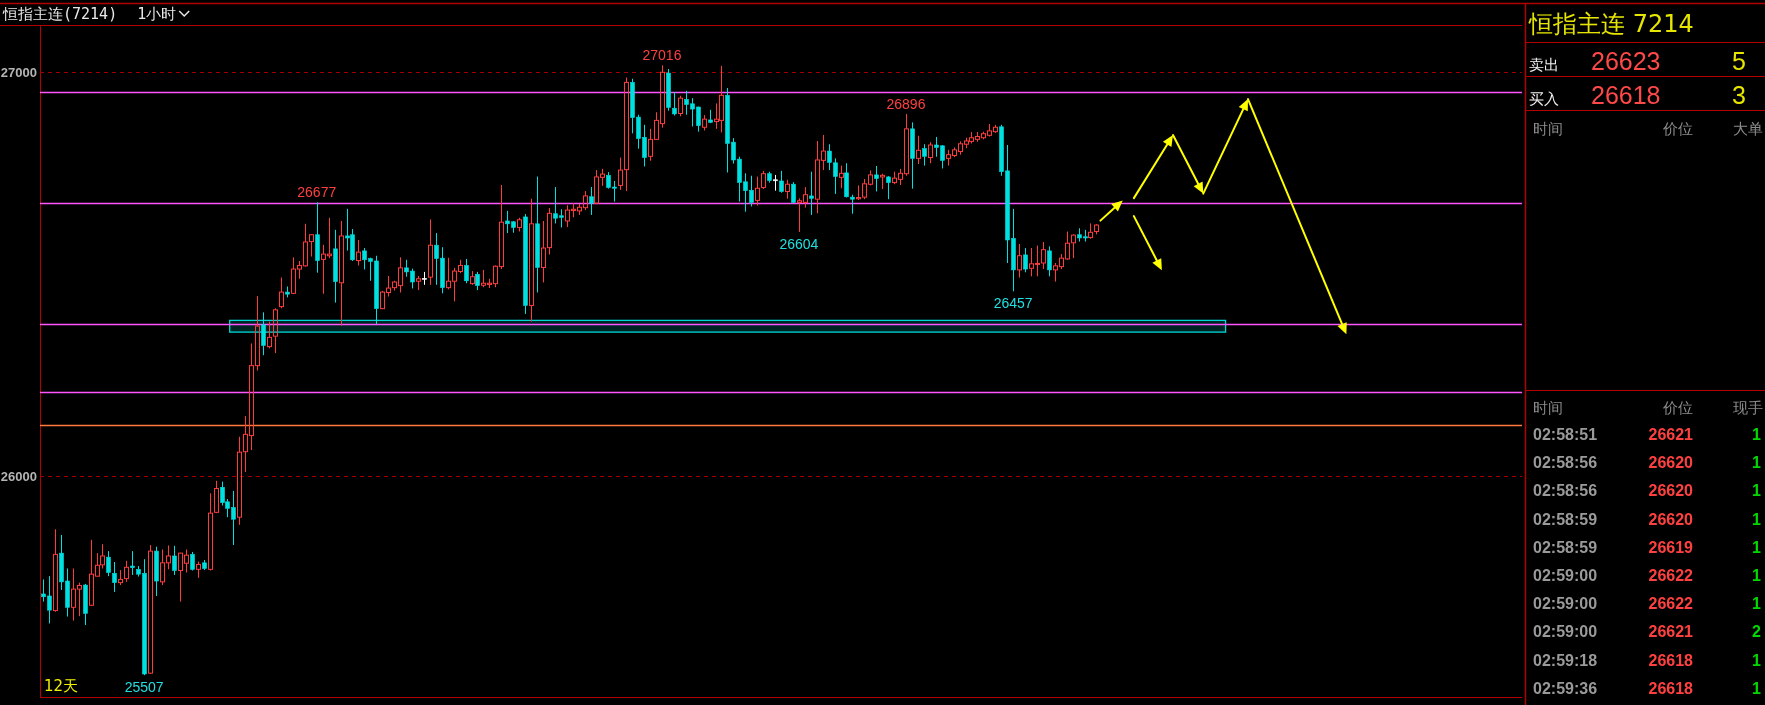 Image resolution: width=1765 pixels, height=705 pixels. What do you see at coordinates (1739, 61) in the screenshot?
I see `text: 5` at bounding box center [1739, 61].